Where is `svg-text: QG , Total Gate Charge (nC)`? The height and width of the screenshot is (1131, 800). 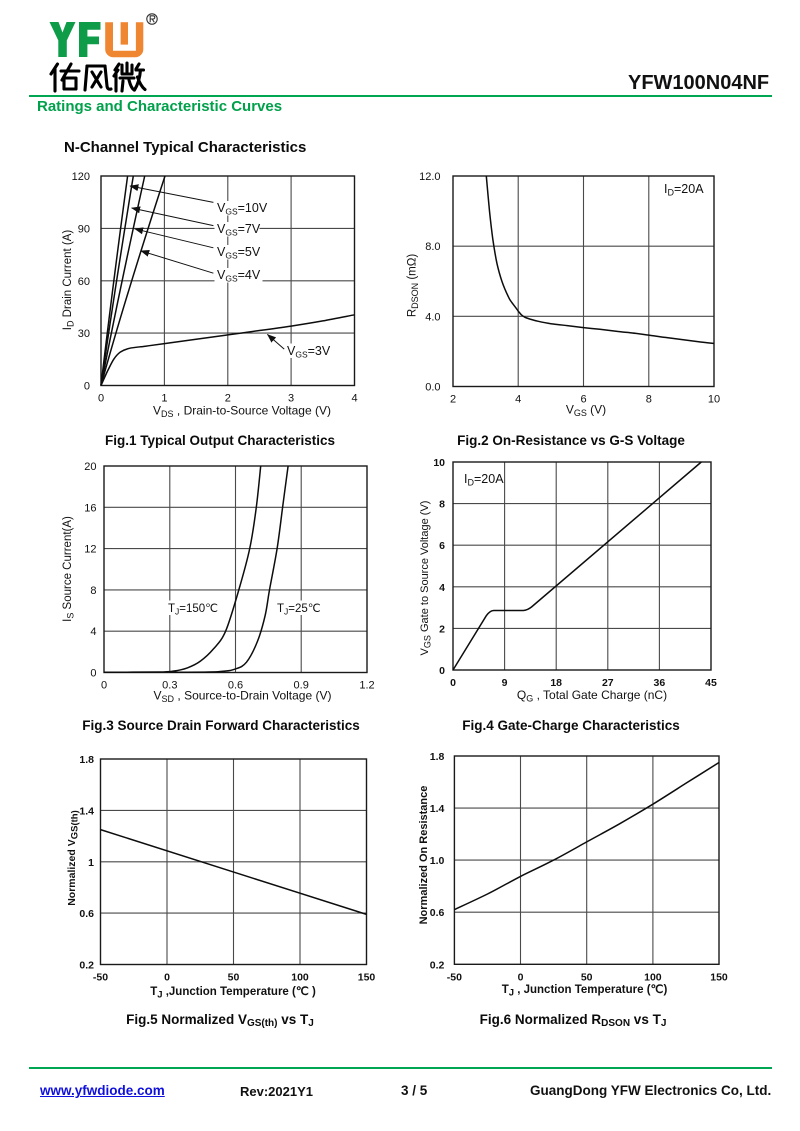
svg-text: QG , Total Gate Charge (nC) is located at coordinates (592, 696).